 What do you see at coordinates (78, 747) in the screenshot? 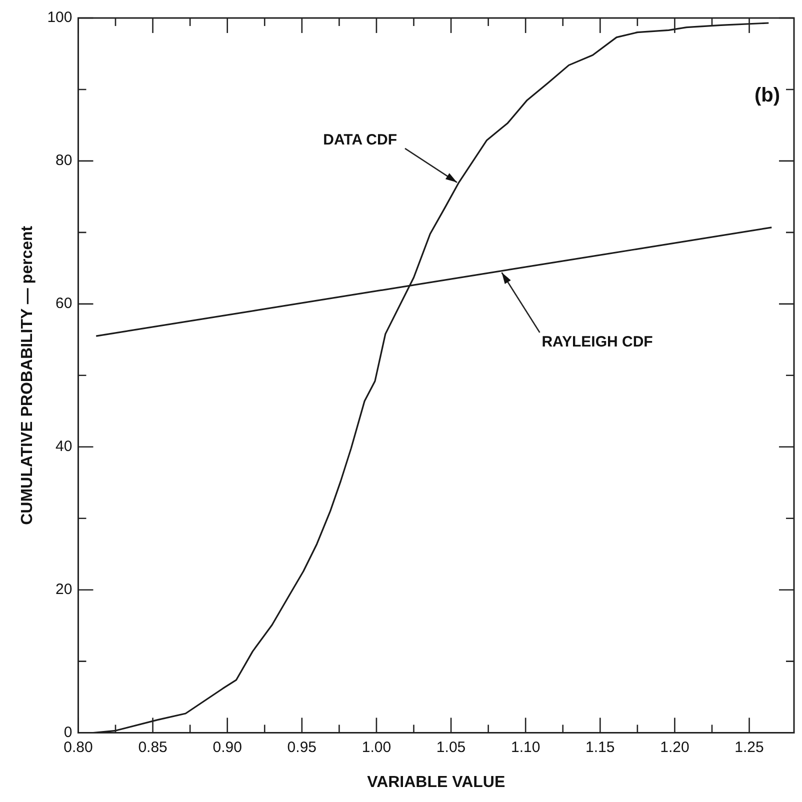
I see `x-tick-label: 0.80` at bounding box center [78, 747].